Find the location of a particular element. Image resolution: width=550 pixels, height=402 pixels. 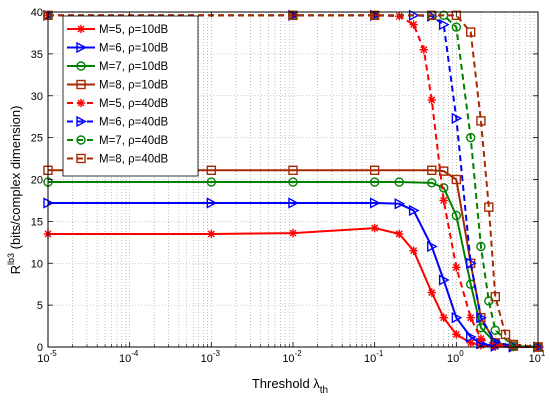

x-tick-label: 10⁻³ is located at coordinates (211, 357).